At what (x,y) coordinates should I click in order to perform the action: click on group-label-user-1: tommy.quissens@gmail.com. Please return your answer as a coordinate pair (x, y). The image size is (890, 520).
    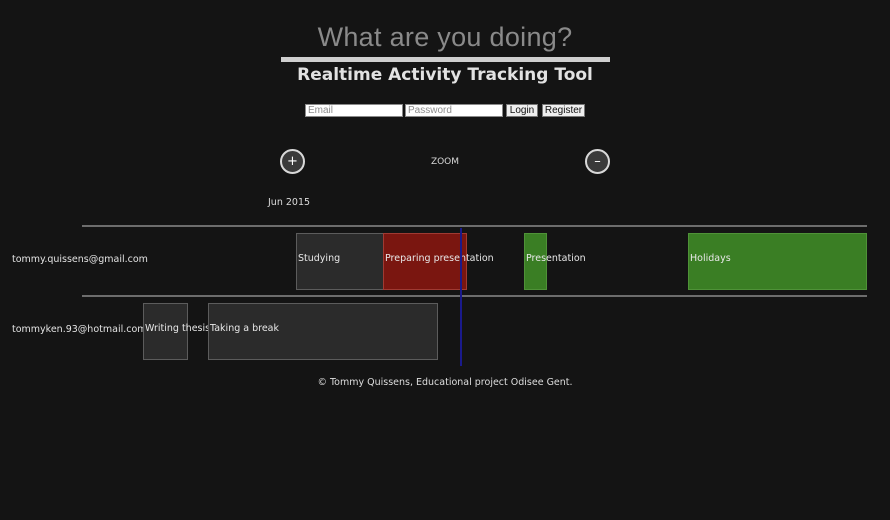
    Looking at the image, I should click on (80, 259).